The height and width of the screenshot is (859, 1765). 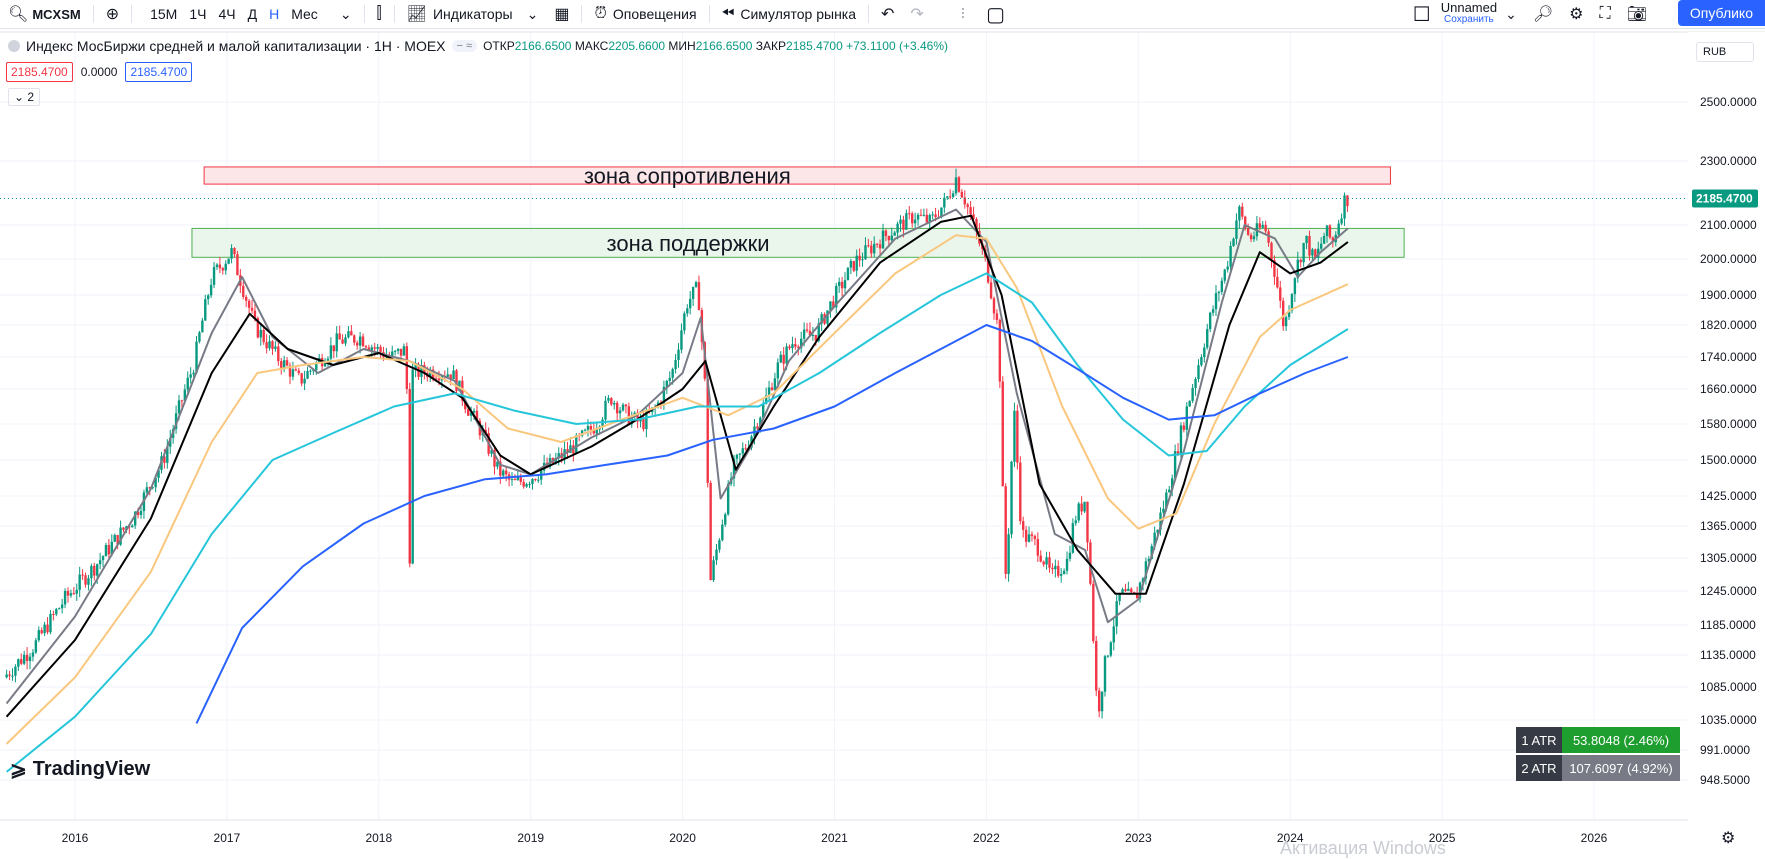 What do you see at coordinates (227, 14) in the screenshot?
I see `timeframe-2: 4Ч` at bounding box center [227, 14].